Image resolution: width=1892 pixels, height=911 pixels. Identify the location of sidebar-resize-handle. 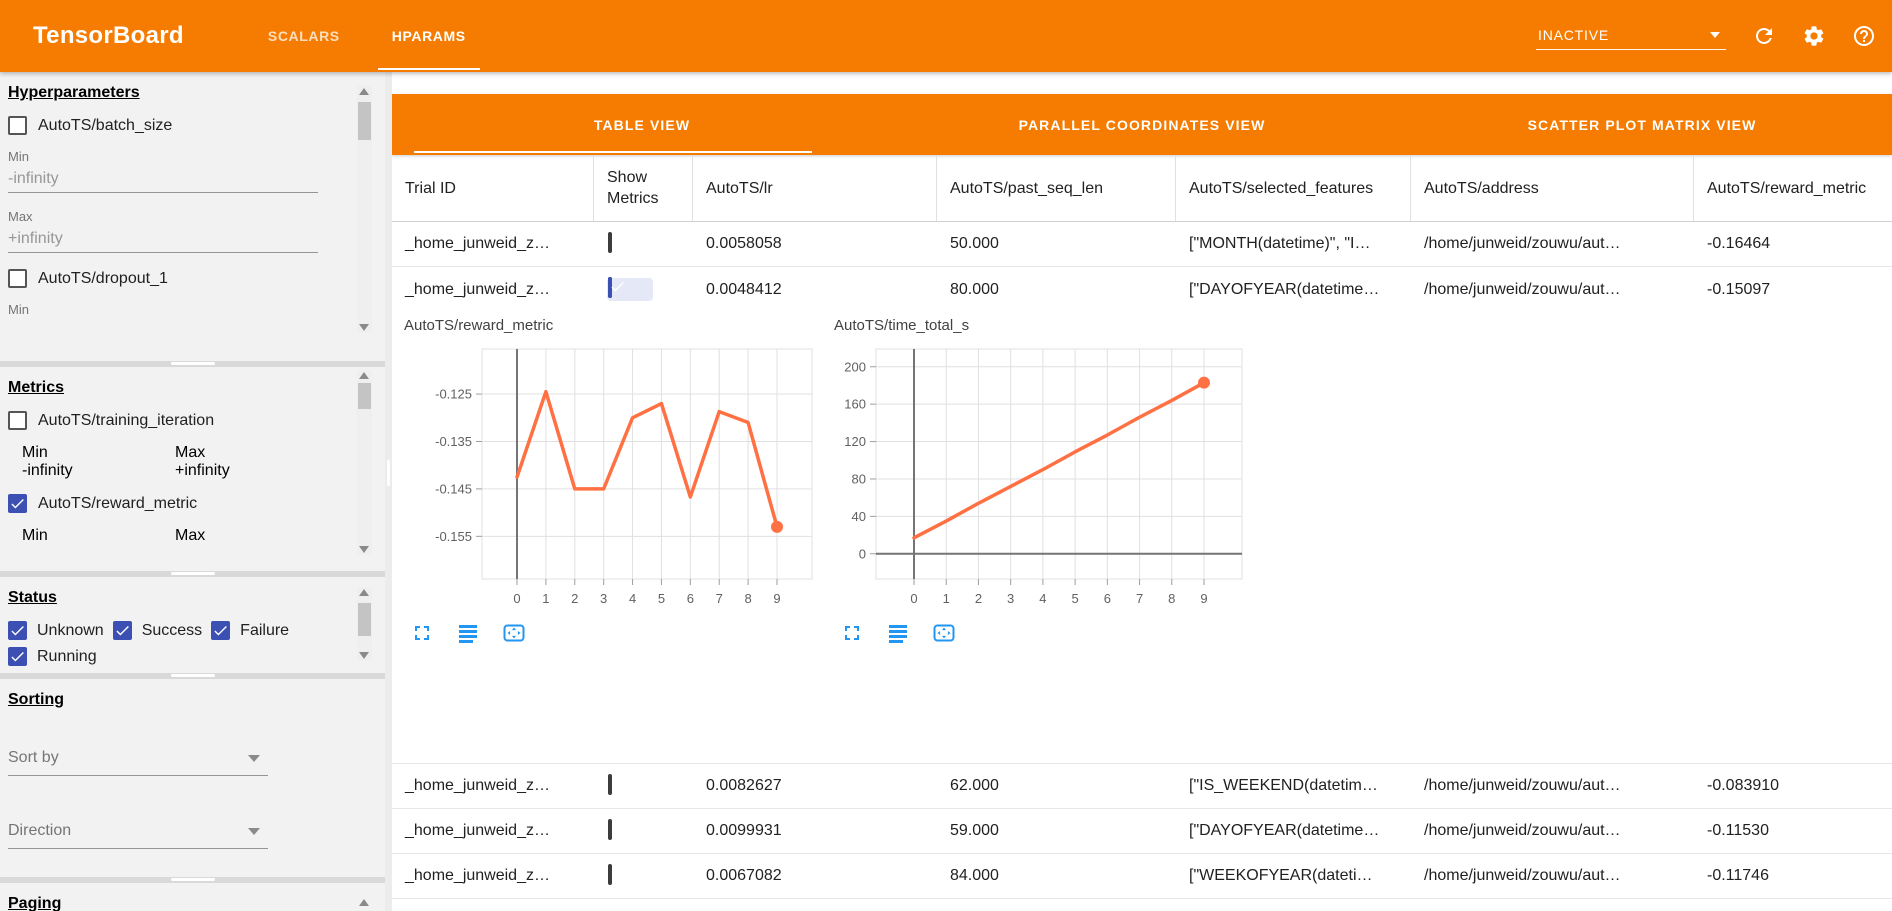
(388, 491).